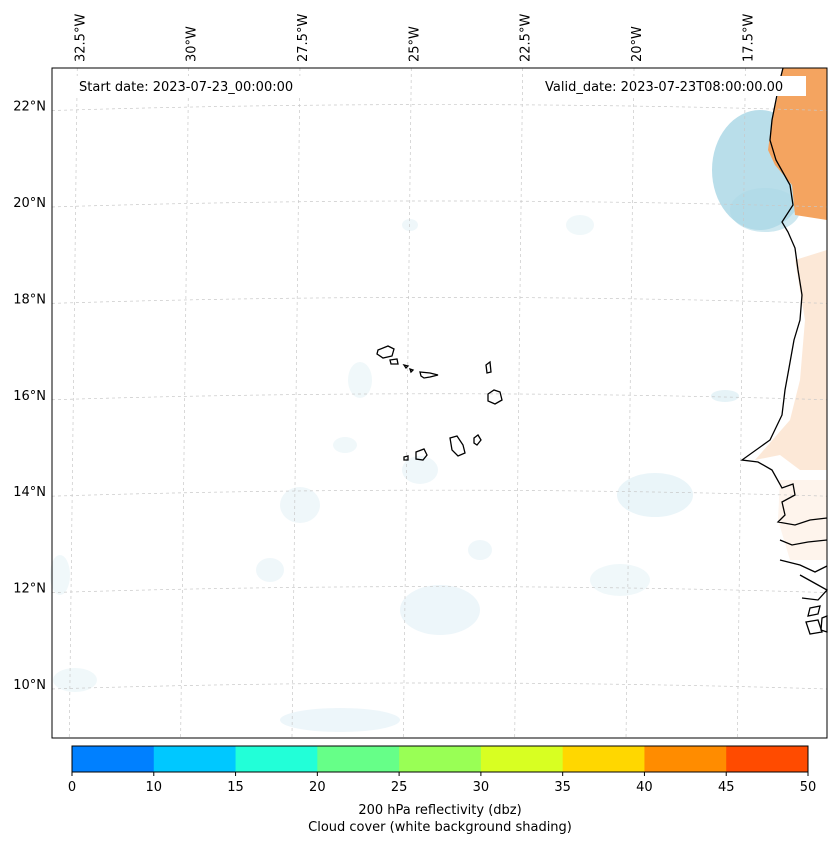 Image resolution: width=837 pixels, height=843 pixels. Describe the element at coordinates (439, 810) in the screenshot. I see `colorbar-label-line1: 200 hPa reflectivity (dbz)` at that location.